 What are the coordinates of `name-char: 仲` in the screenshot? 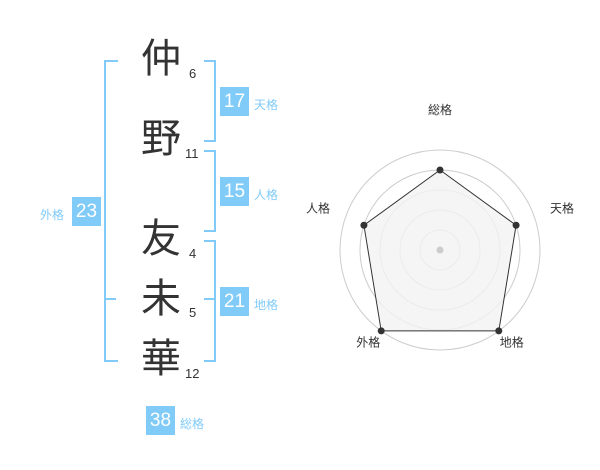 It's located at (161, 59).